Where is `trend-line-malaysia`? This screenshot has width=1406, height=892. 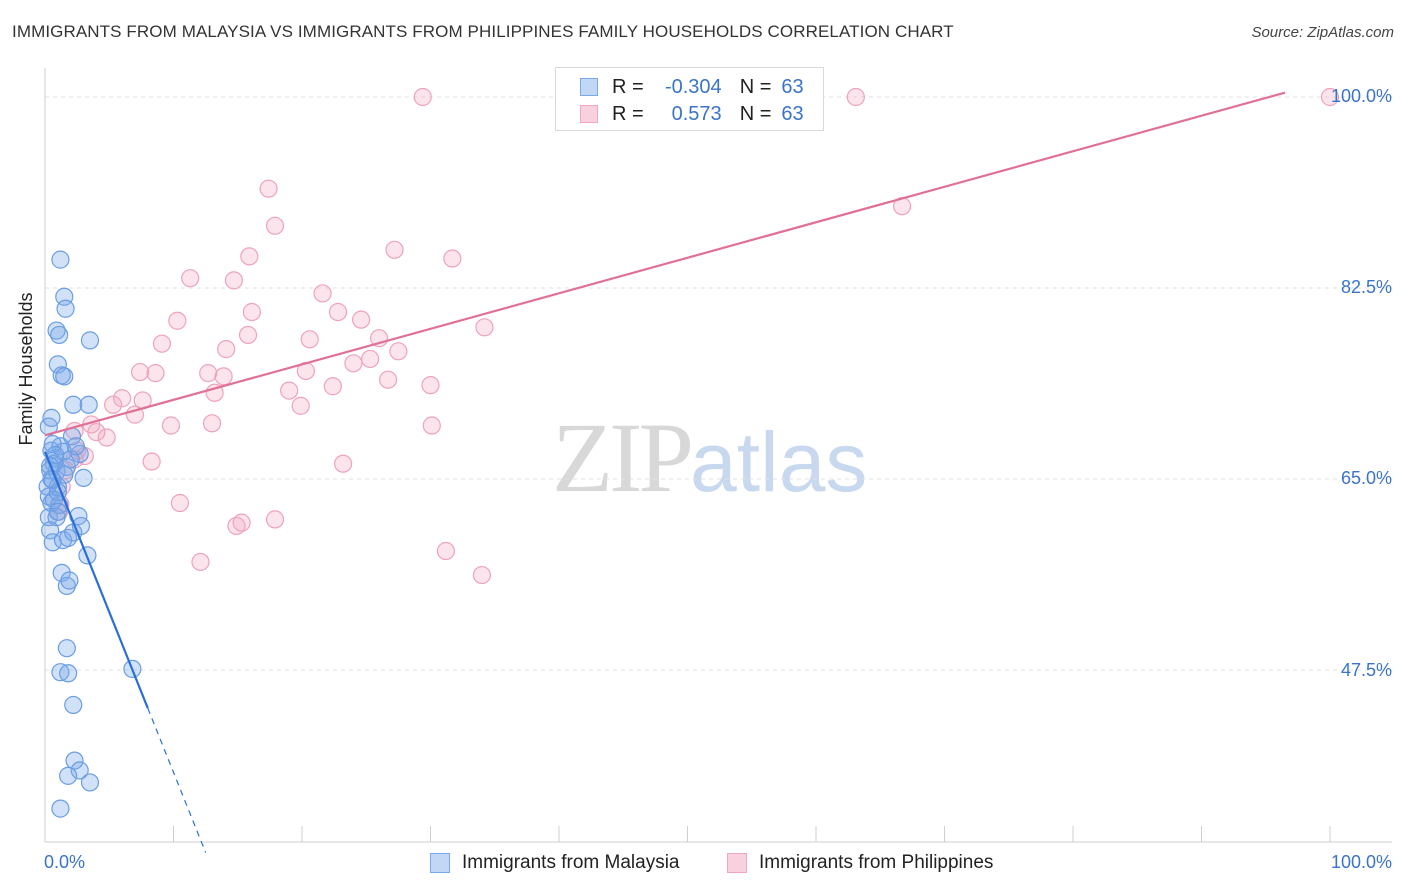
trend-line-malaysia is located at coordinates (96, 580).